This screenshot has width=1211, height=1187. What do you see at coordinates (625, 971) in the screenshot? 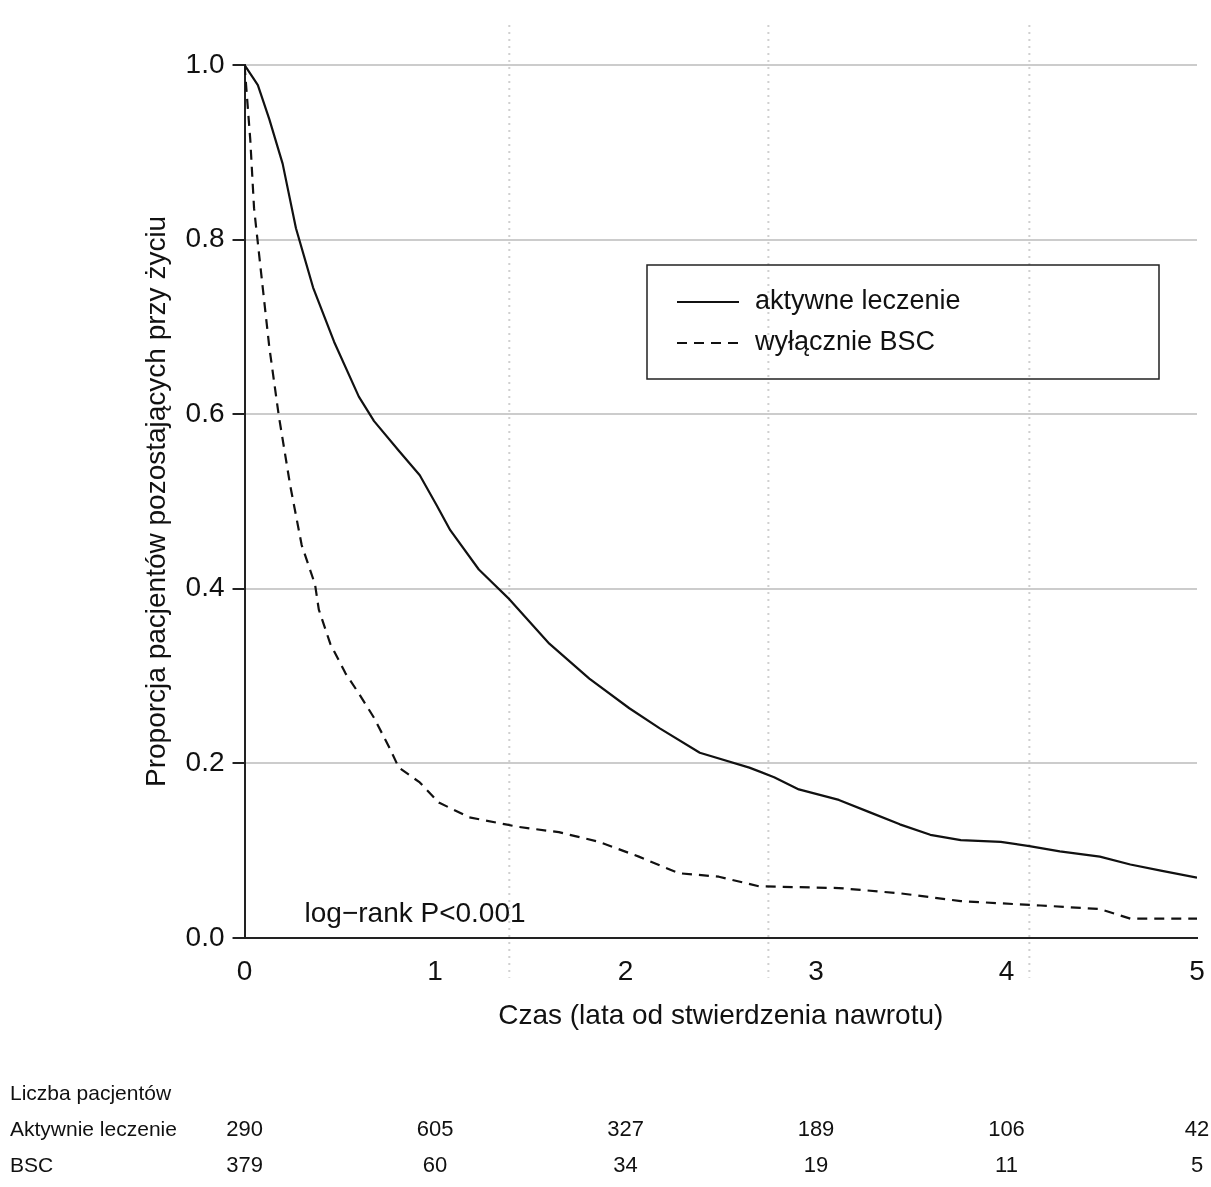
I see `x-tick-label: 2` at bounding box center [625, 971].